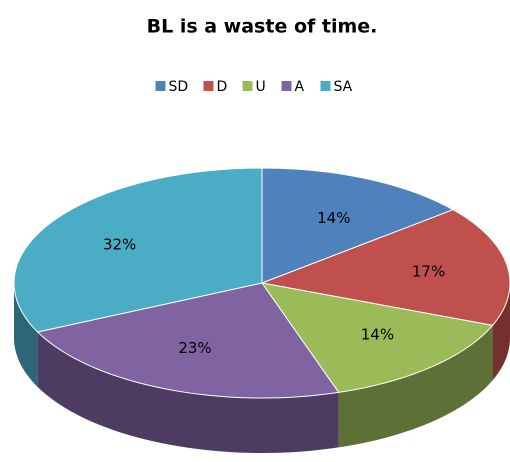  What do you see at coordinates (428, 271) in the screenshot?
I see `data-label: 17%` at bounding box center [428, 271].